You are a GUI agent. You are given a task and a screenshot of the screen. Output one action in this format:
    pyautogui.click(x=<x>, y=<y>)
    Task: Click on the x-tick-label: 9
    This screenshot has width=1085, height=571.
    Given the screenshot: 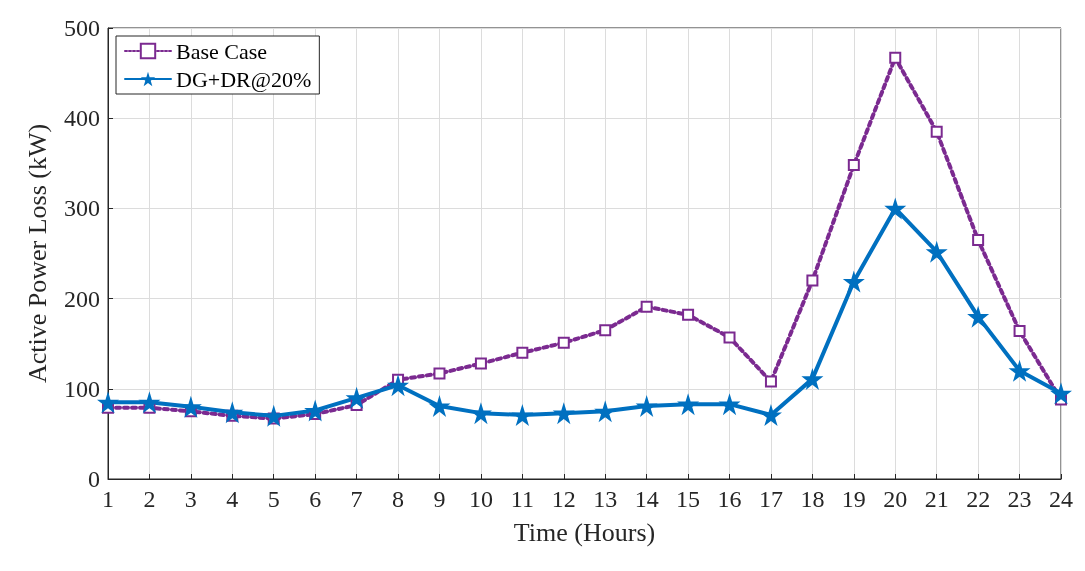 What is the action you would take?
    pyautogui.click(x=439, y=499)
    